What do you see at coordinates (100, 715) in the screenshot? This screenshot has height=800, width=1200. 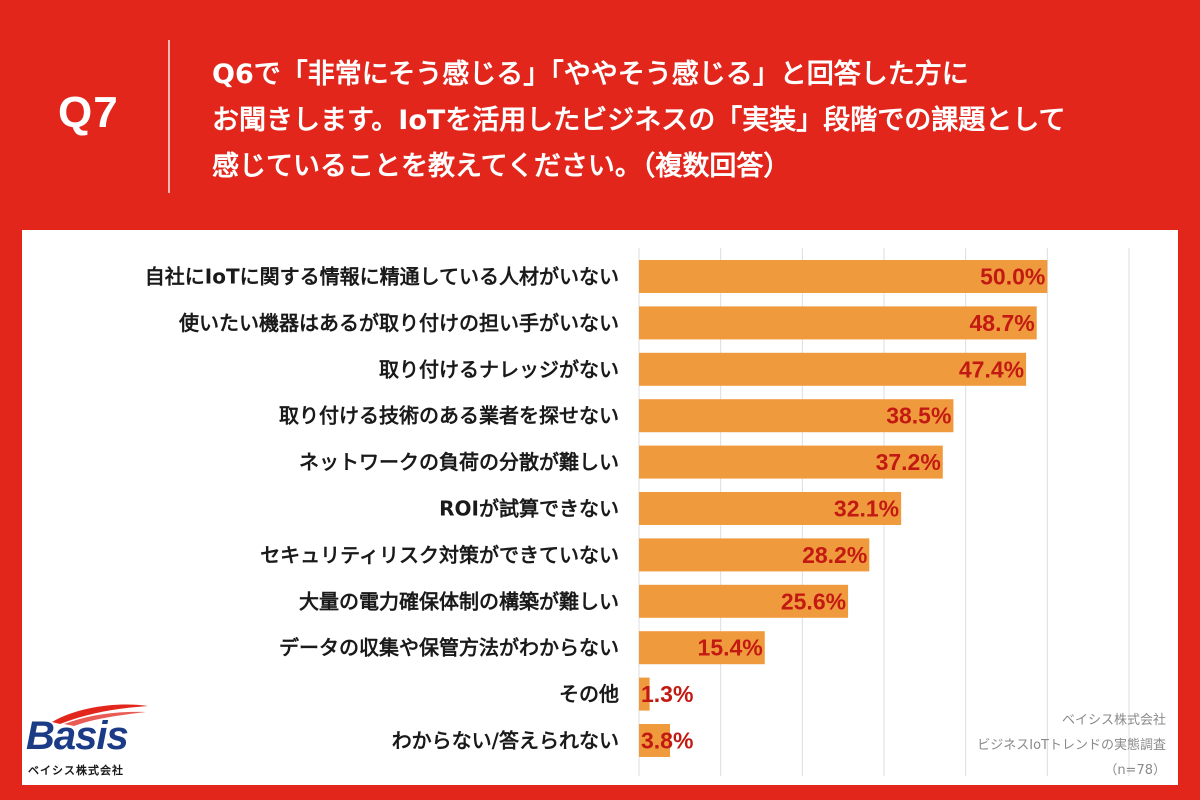 I see `swoosh-icon` at bounding box center [100, 715].